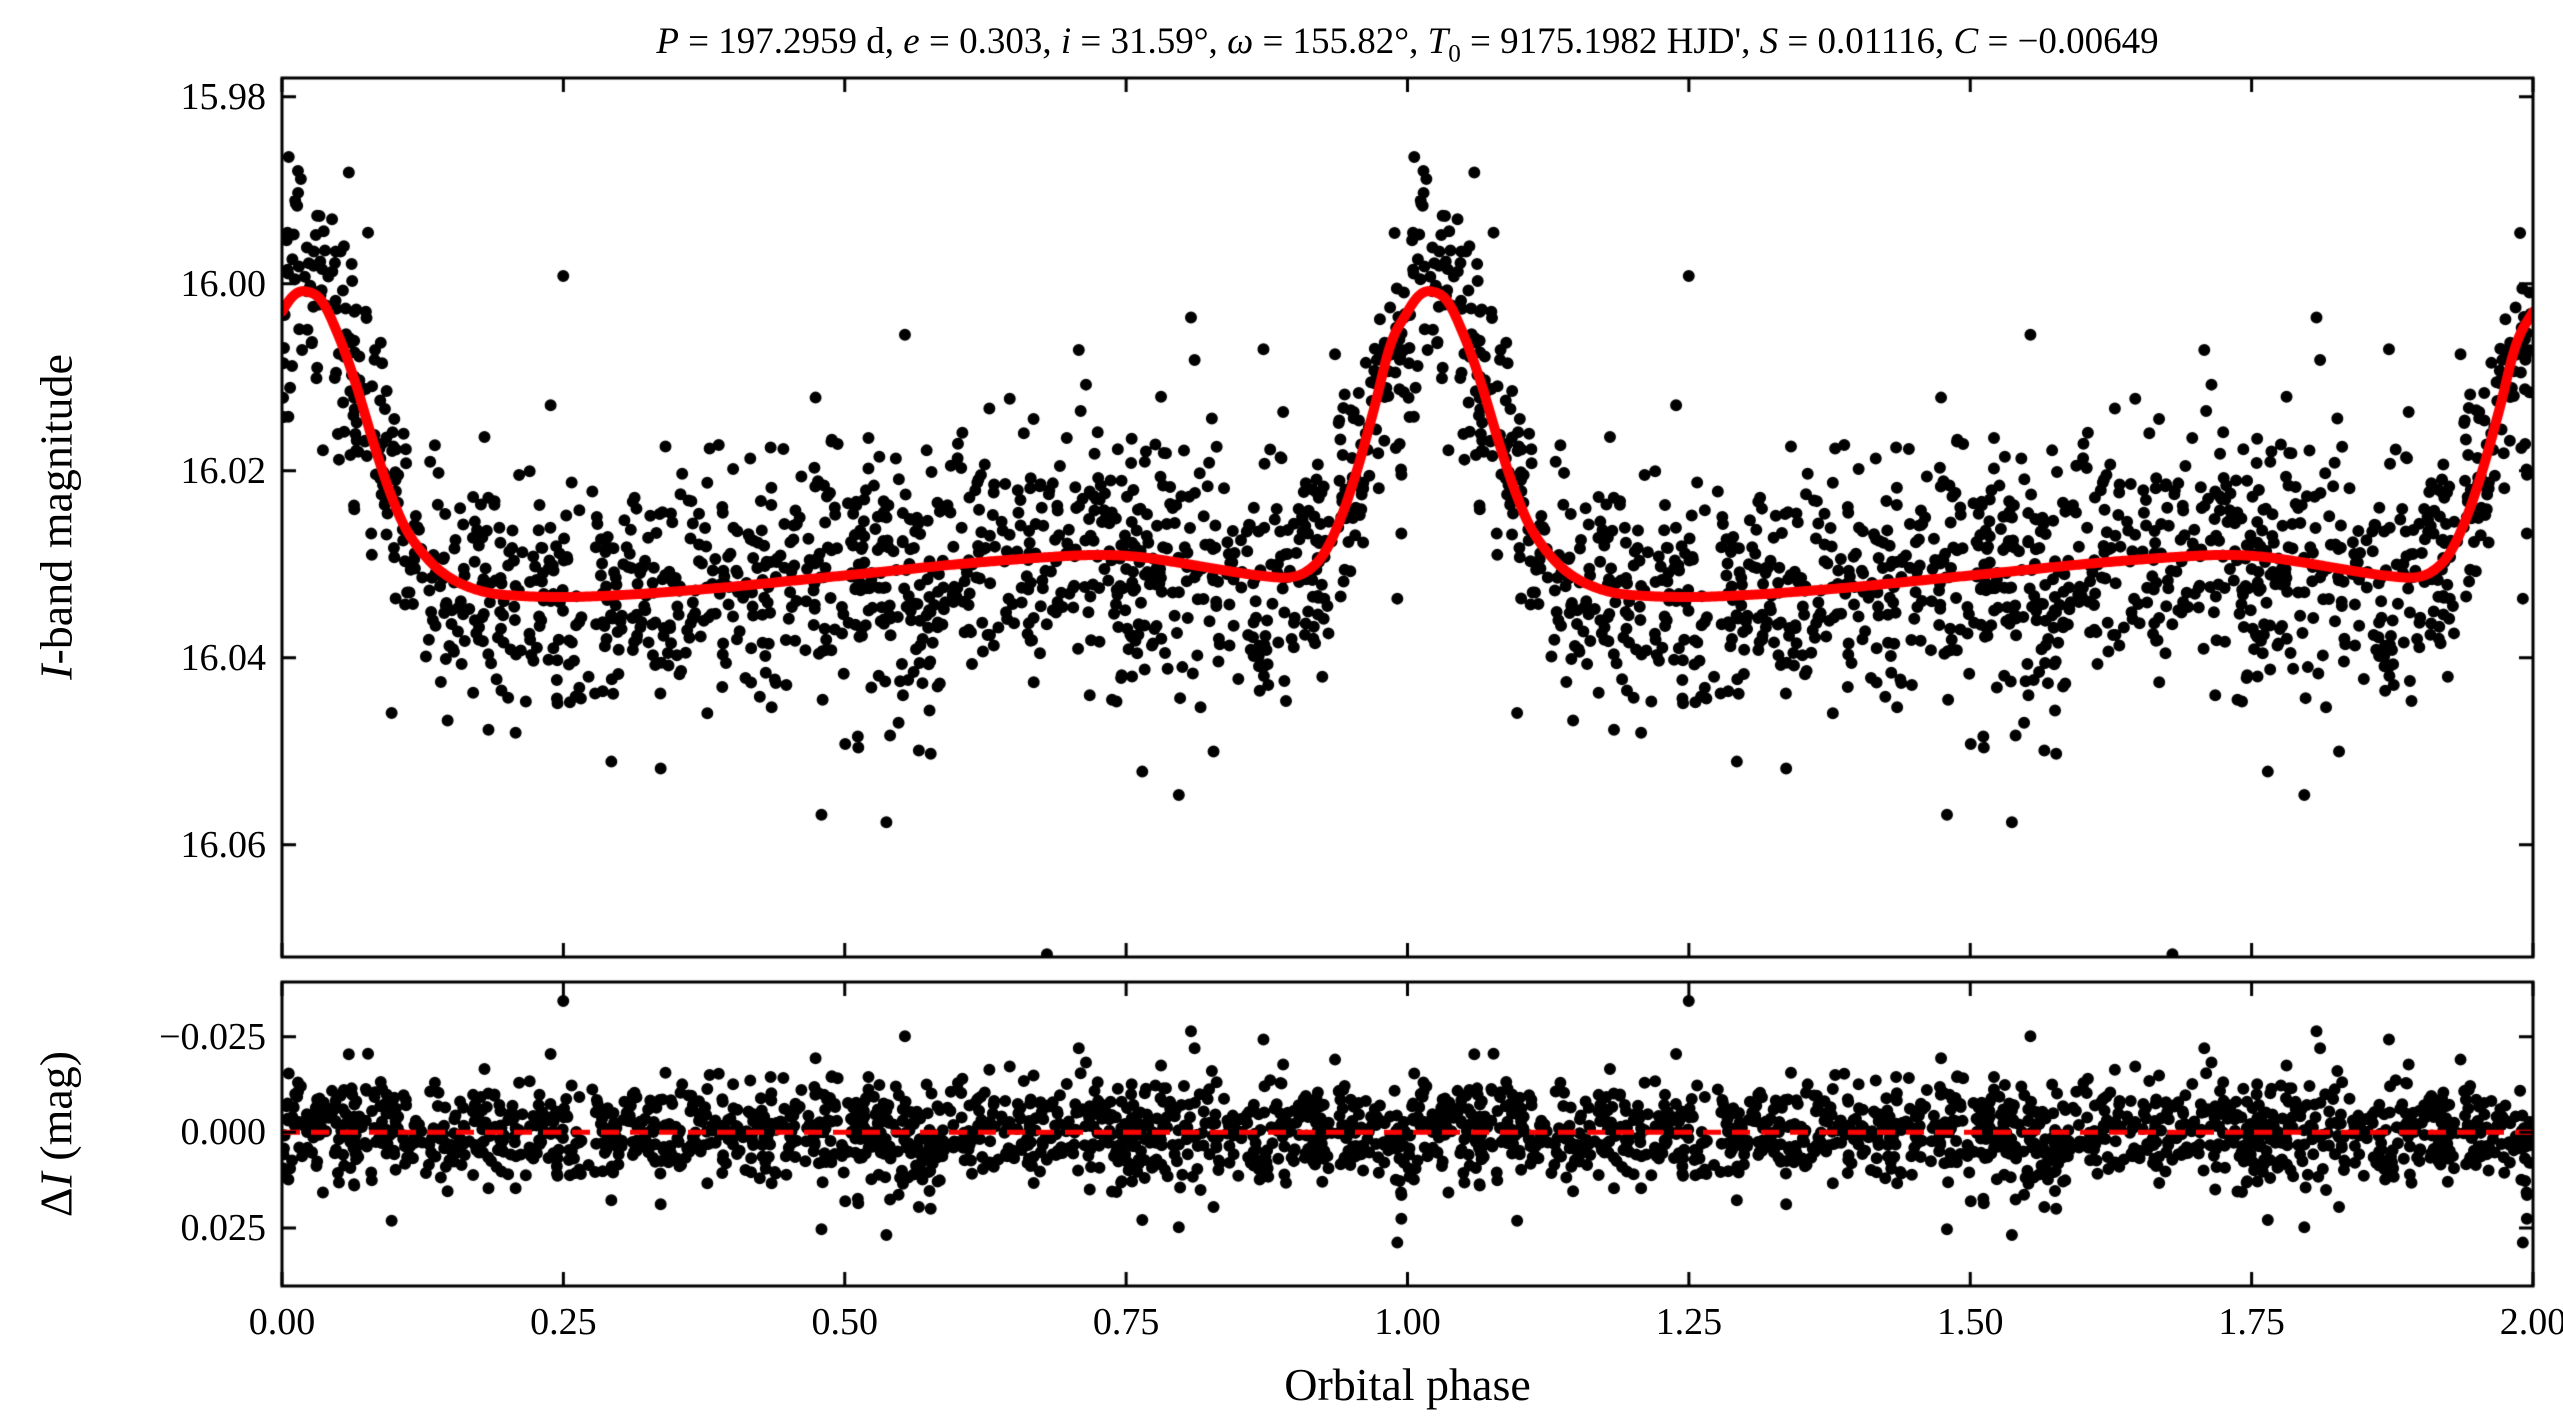 The image size is (2563, 1428). Describe the element at coordinates (1407, 1322) in the screenshot. I see `x-tick-label: 1.00` at that location.